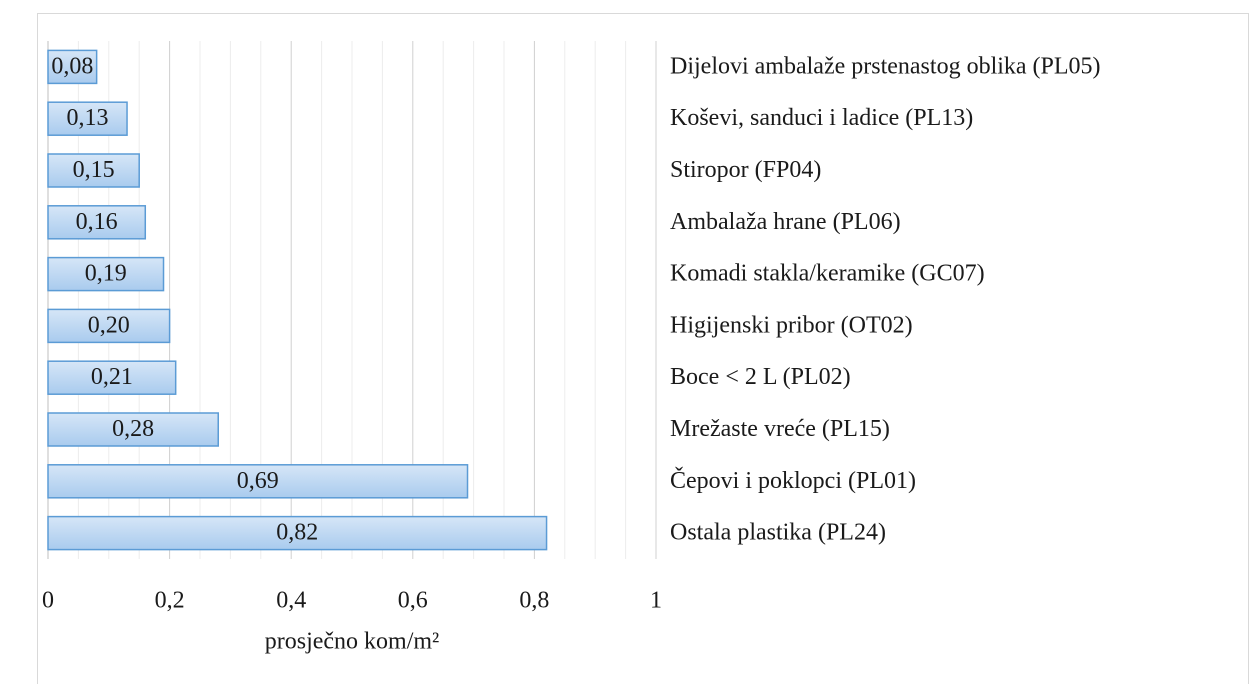 The image size is (1249, 684). What do you see at coordinates (170, 601) in the screenshot?
I see `x-tick-label: 0,2` at bounding box center [170, 601].